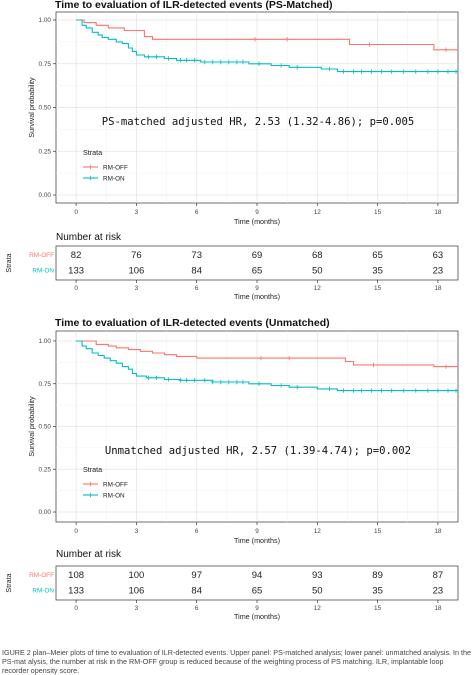  Describe the element at coordinates (43, 590) in the screenshot. I see `lower-risk-row-label-rm-on: RM-ON` at that location.